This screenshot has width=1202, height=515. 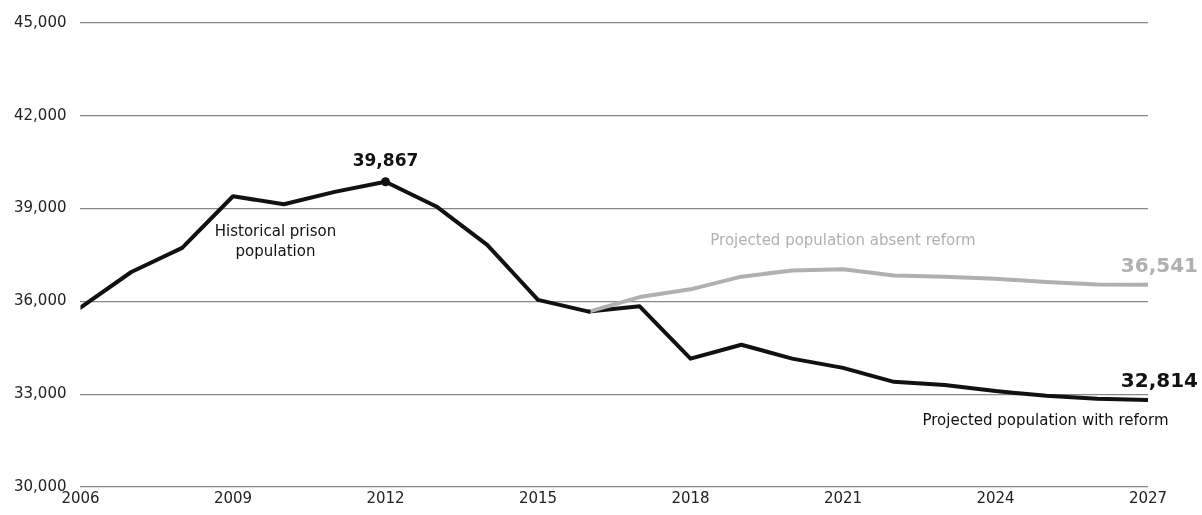 I want to click on y-tick-label: 42,000, so click(x=40, y=114).